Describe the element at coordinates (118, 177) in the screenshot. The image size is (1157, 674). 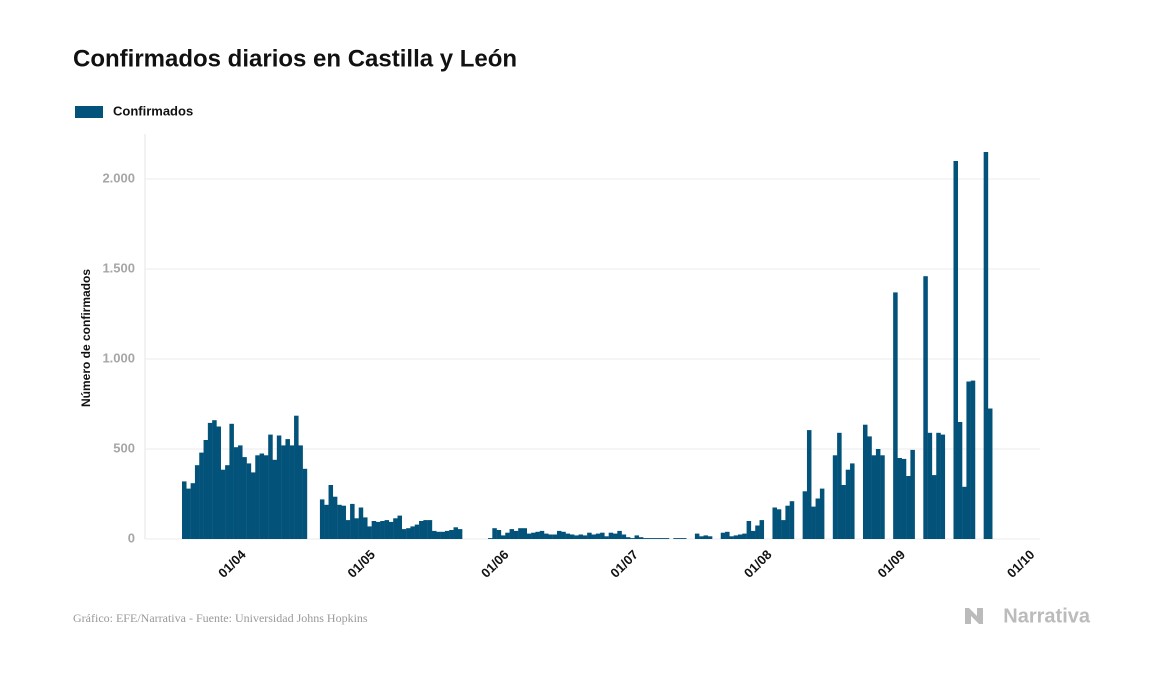
I see `y-tick-label: 2.000` at that location.